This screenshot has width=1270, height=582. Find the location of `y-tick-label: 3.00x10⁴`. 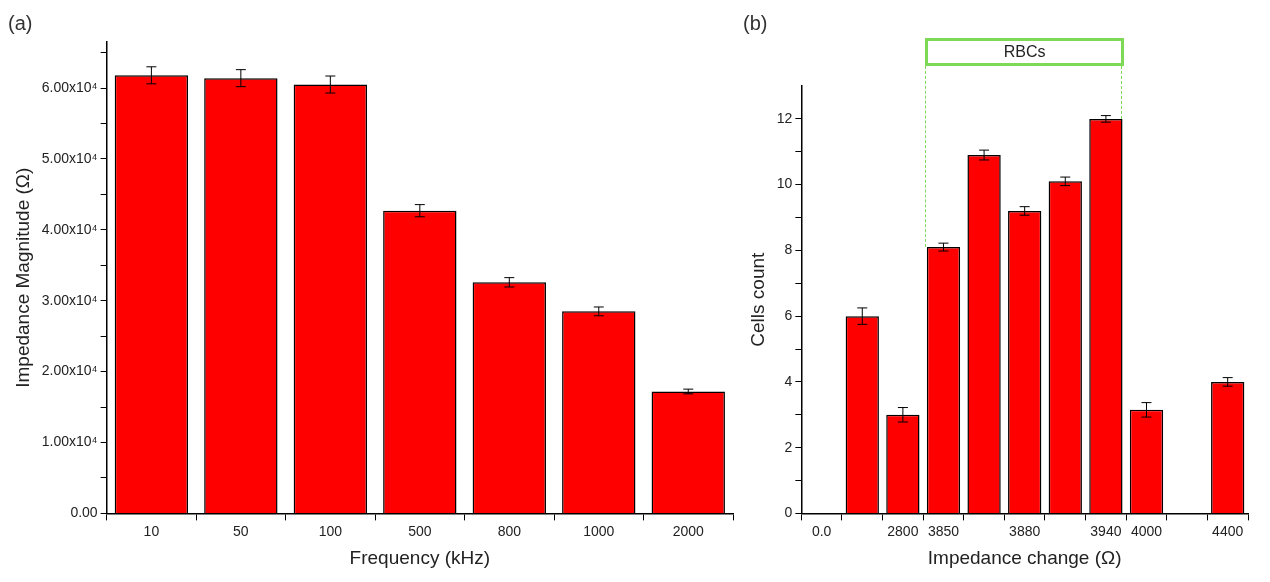

y-tick-label: 3.00x10⁴ is located at coordinates (69, 299).